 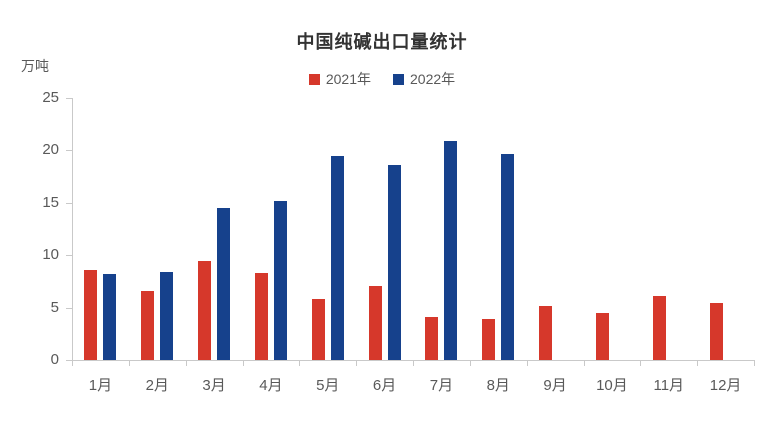 I want to click on bar-2021年-1月, so click(x=91, y=314).